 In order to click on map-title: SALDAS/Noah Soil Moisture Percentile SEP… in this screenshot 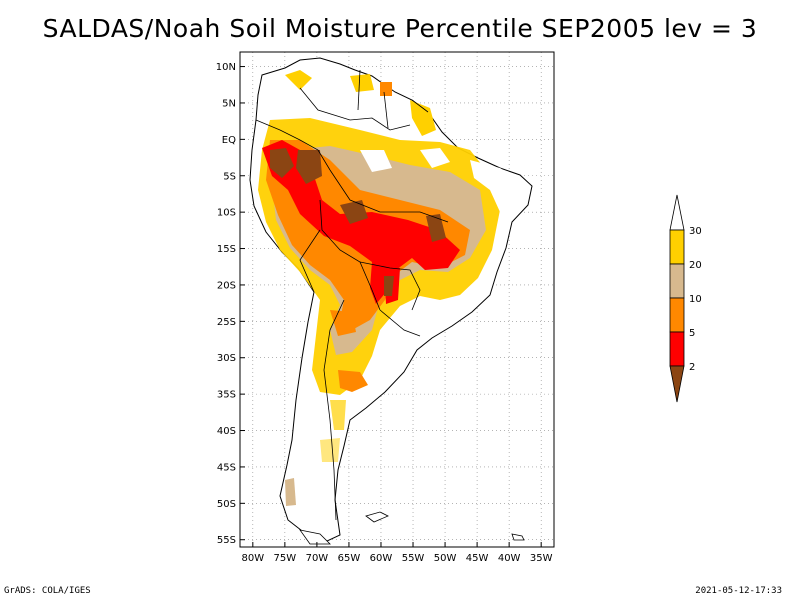, I will do `click(400, 28)`.